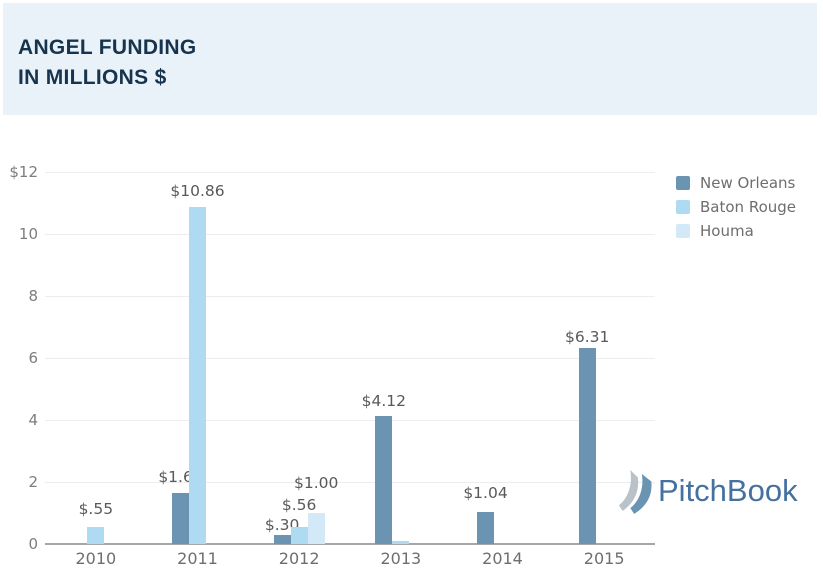 The height and width of the screenshot is (578, 823). What do you see at coordinates (384, 480) in the screenshot?
I see `bar-new-orleans-2013` at bounding box center [384, 480].